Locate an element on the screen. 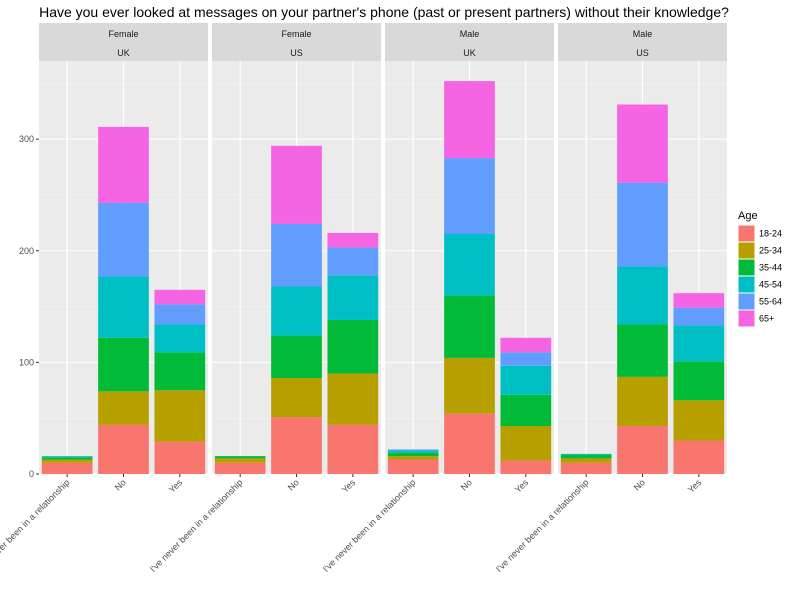 The image size is (800, 600). legend-label-18-24: 18-24 is located at coordinates (770, 234).